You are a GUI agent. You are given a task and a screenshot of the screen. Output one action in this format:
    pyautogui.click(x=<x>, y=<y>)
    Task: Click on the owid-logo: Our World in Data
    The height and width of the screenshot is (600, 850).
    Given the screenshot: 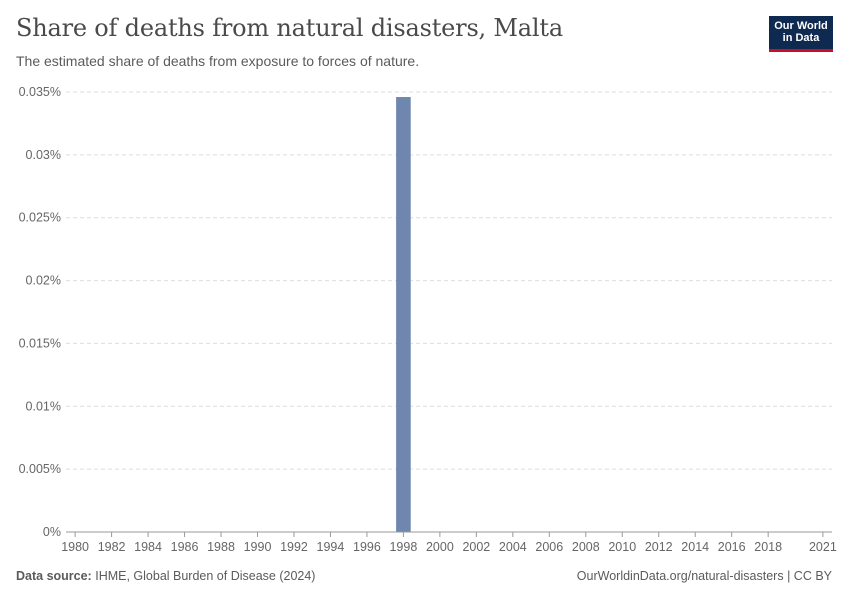 What is the action you would take?
    pyautogui.click(x=801, y=34)
    